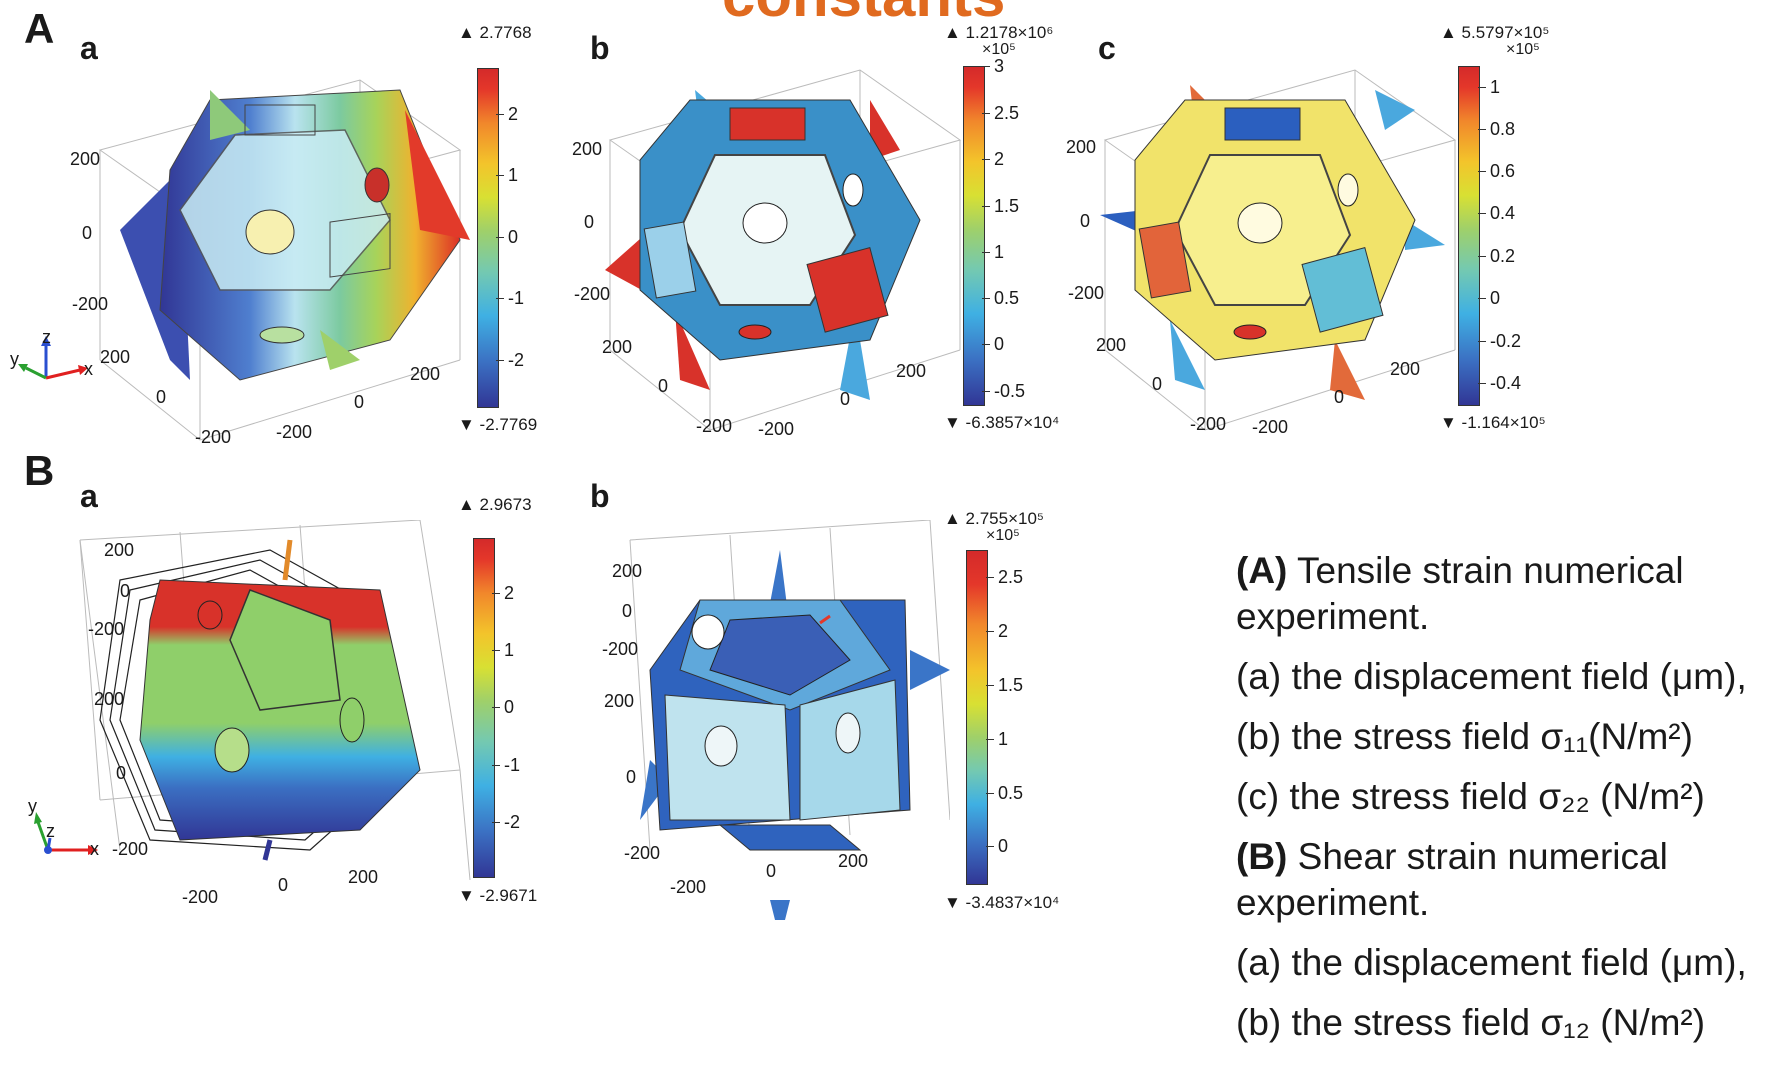  Describe the element at coordinates (863, 13) in the screenshot. I see `figure-title-fragment: constants` at that location.